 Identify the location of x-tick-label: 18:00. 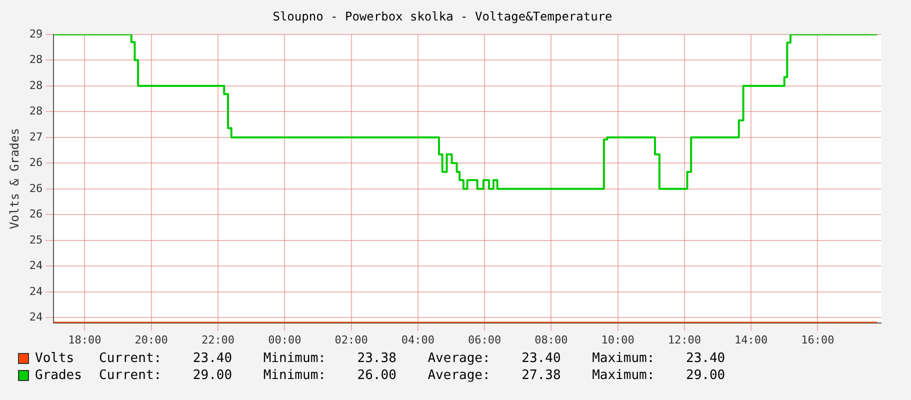
(85, 339).